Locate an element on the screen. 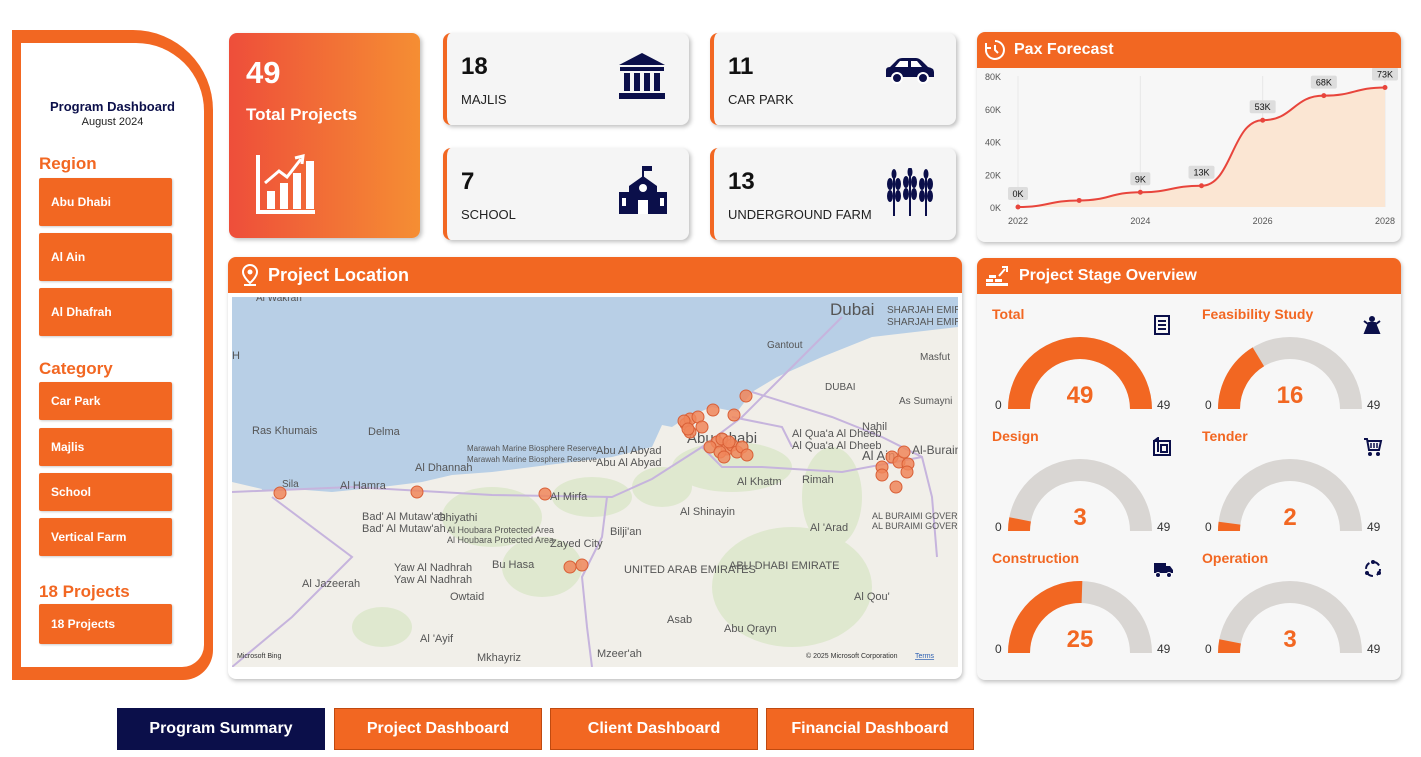 Image resolution: width=1421 pixels, height=757 pixels. map-place-label: Gantout is located at coordinates (785, 345).